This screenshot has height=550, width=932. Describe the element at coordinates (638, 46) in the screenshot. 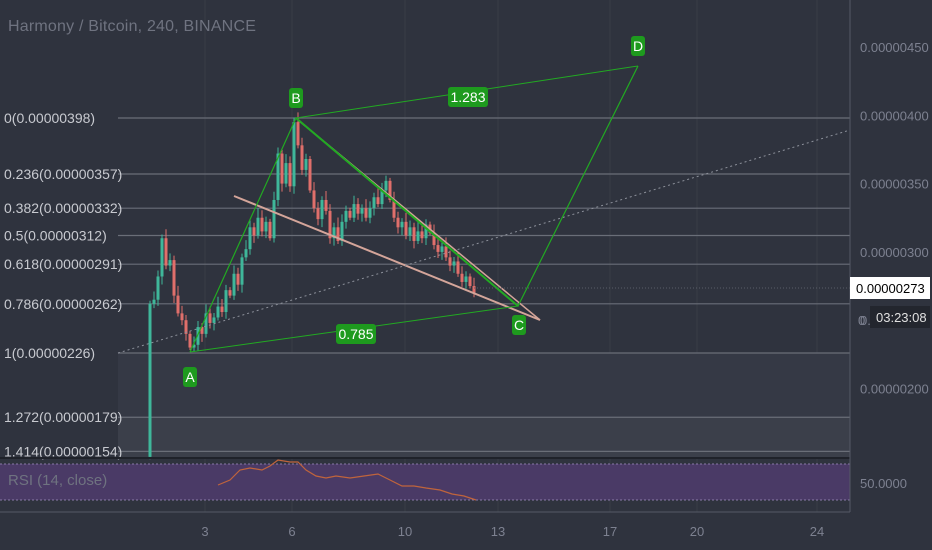

I see `pattern-point-d-bg` at that location.